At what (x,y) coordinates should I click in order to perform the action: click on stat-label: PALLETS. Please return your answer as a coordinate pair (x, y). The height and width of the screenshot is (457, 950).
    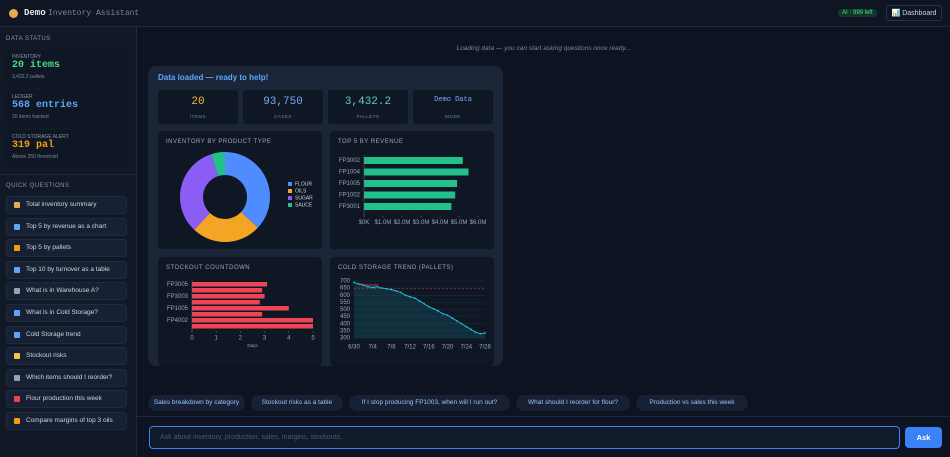
    Looking at the image, I should click on (368, 116).